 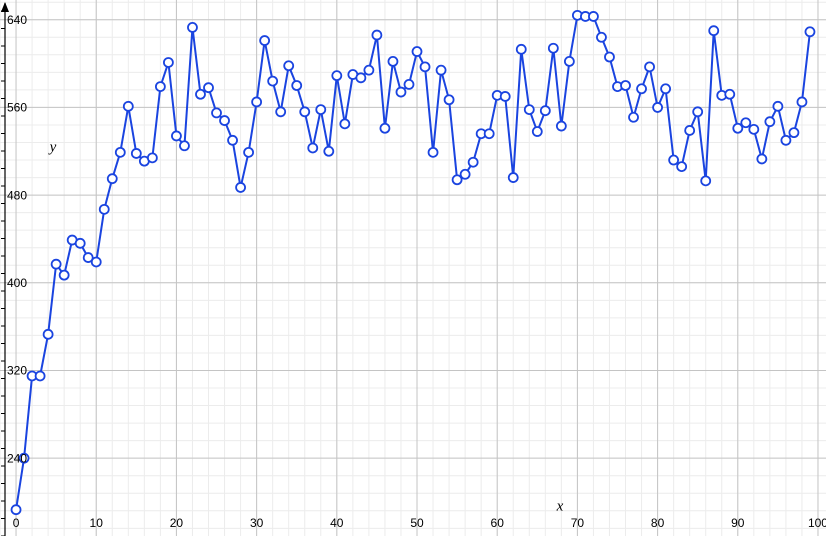 What do you see at coordinates (578, 523) in the screenshot?
I see `x-tick-label: 70` at bounding box center [578, 523].